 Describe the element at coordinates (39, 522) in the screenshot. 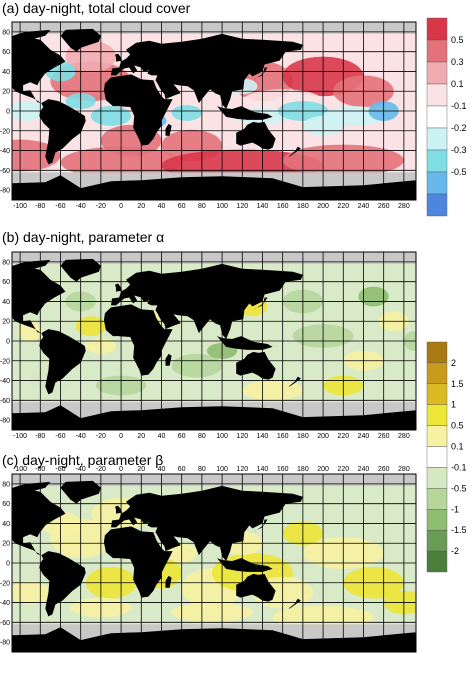

I see `continent-north-america-c` at that location.